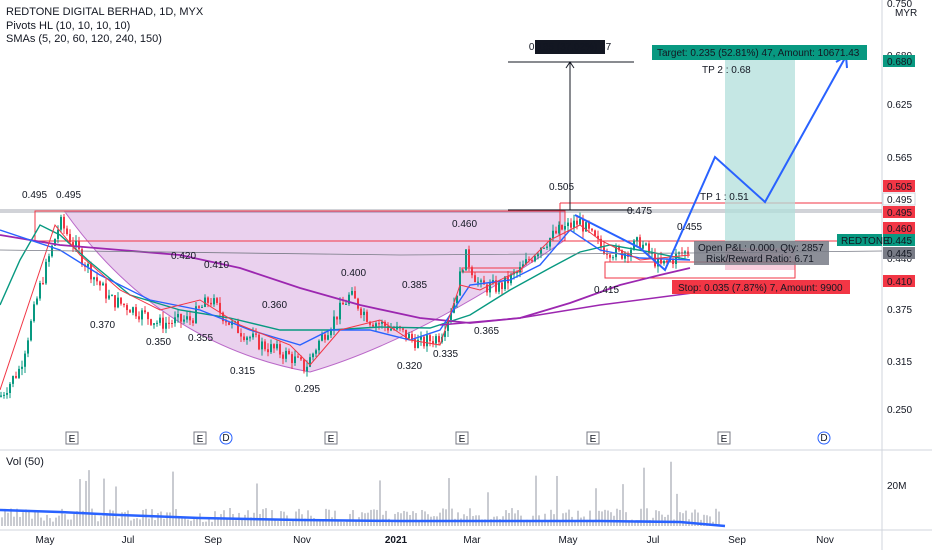  I want to click on x-tick-label: Sep, so click(737, 540).